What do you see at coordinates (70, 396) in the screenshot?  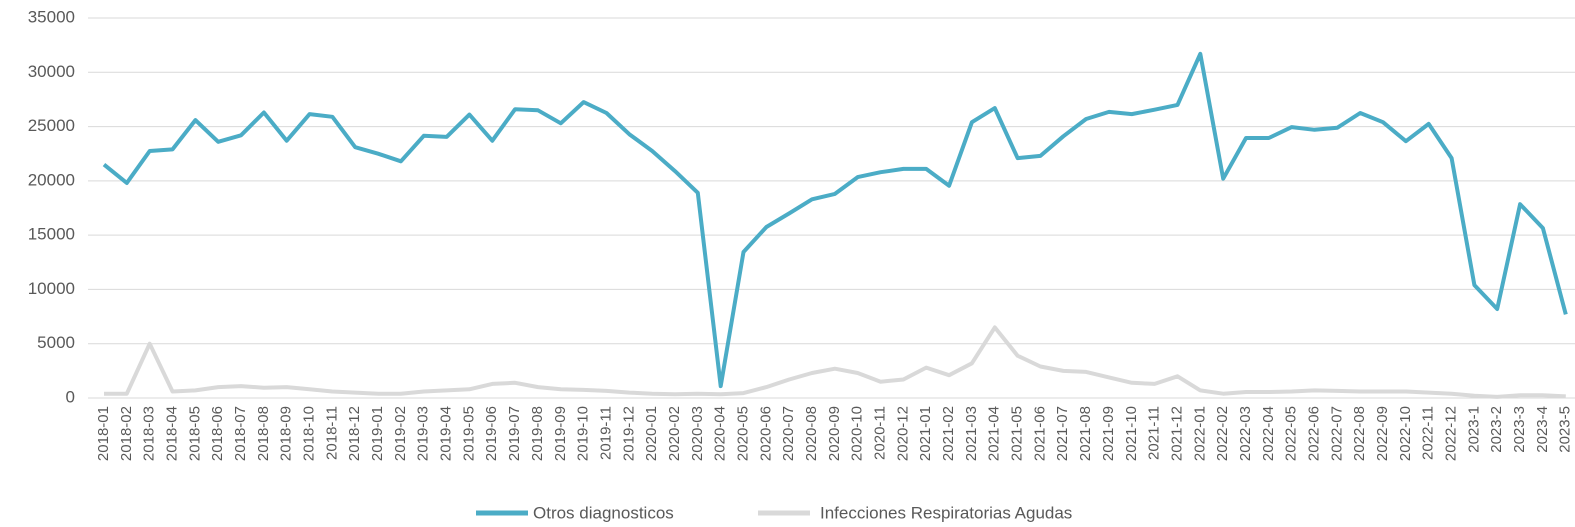 I see `y-tick-label: 0` at bounding box center [70, 396].